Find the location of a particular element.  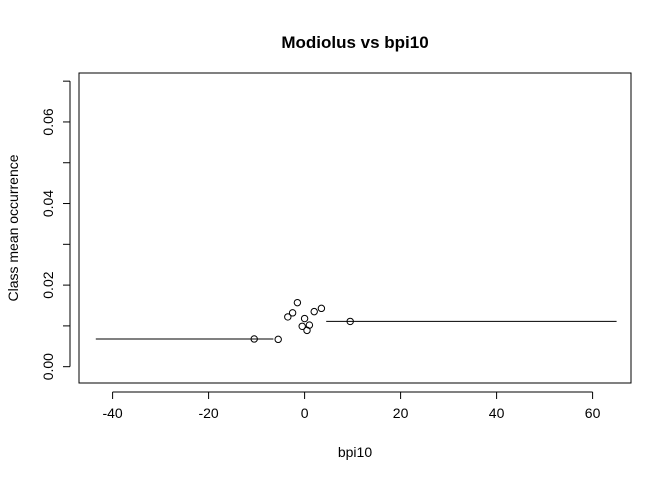

points-layer is located at coordinates (302, 321).